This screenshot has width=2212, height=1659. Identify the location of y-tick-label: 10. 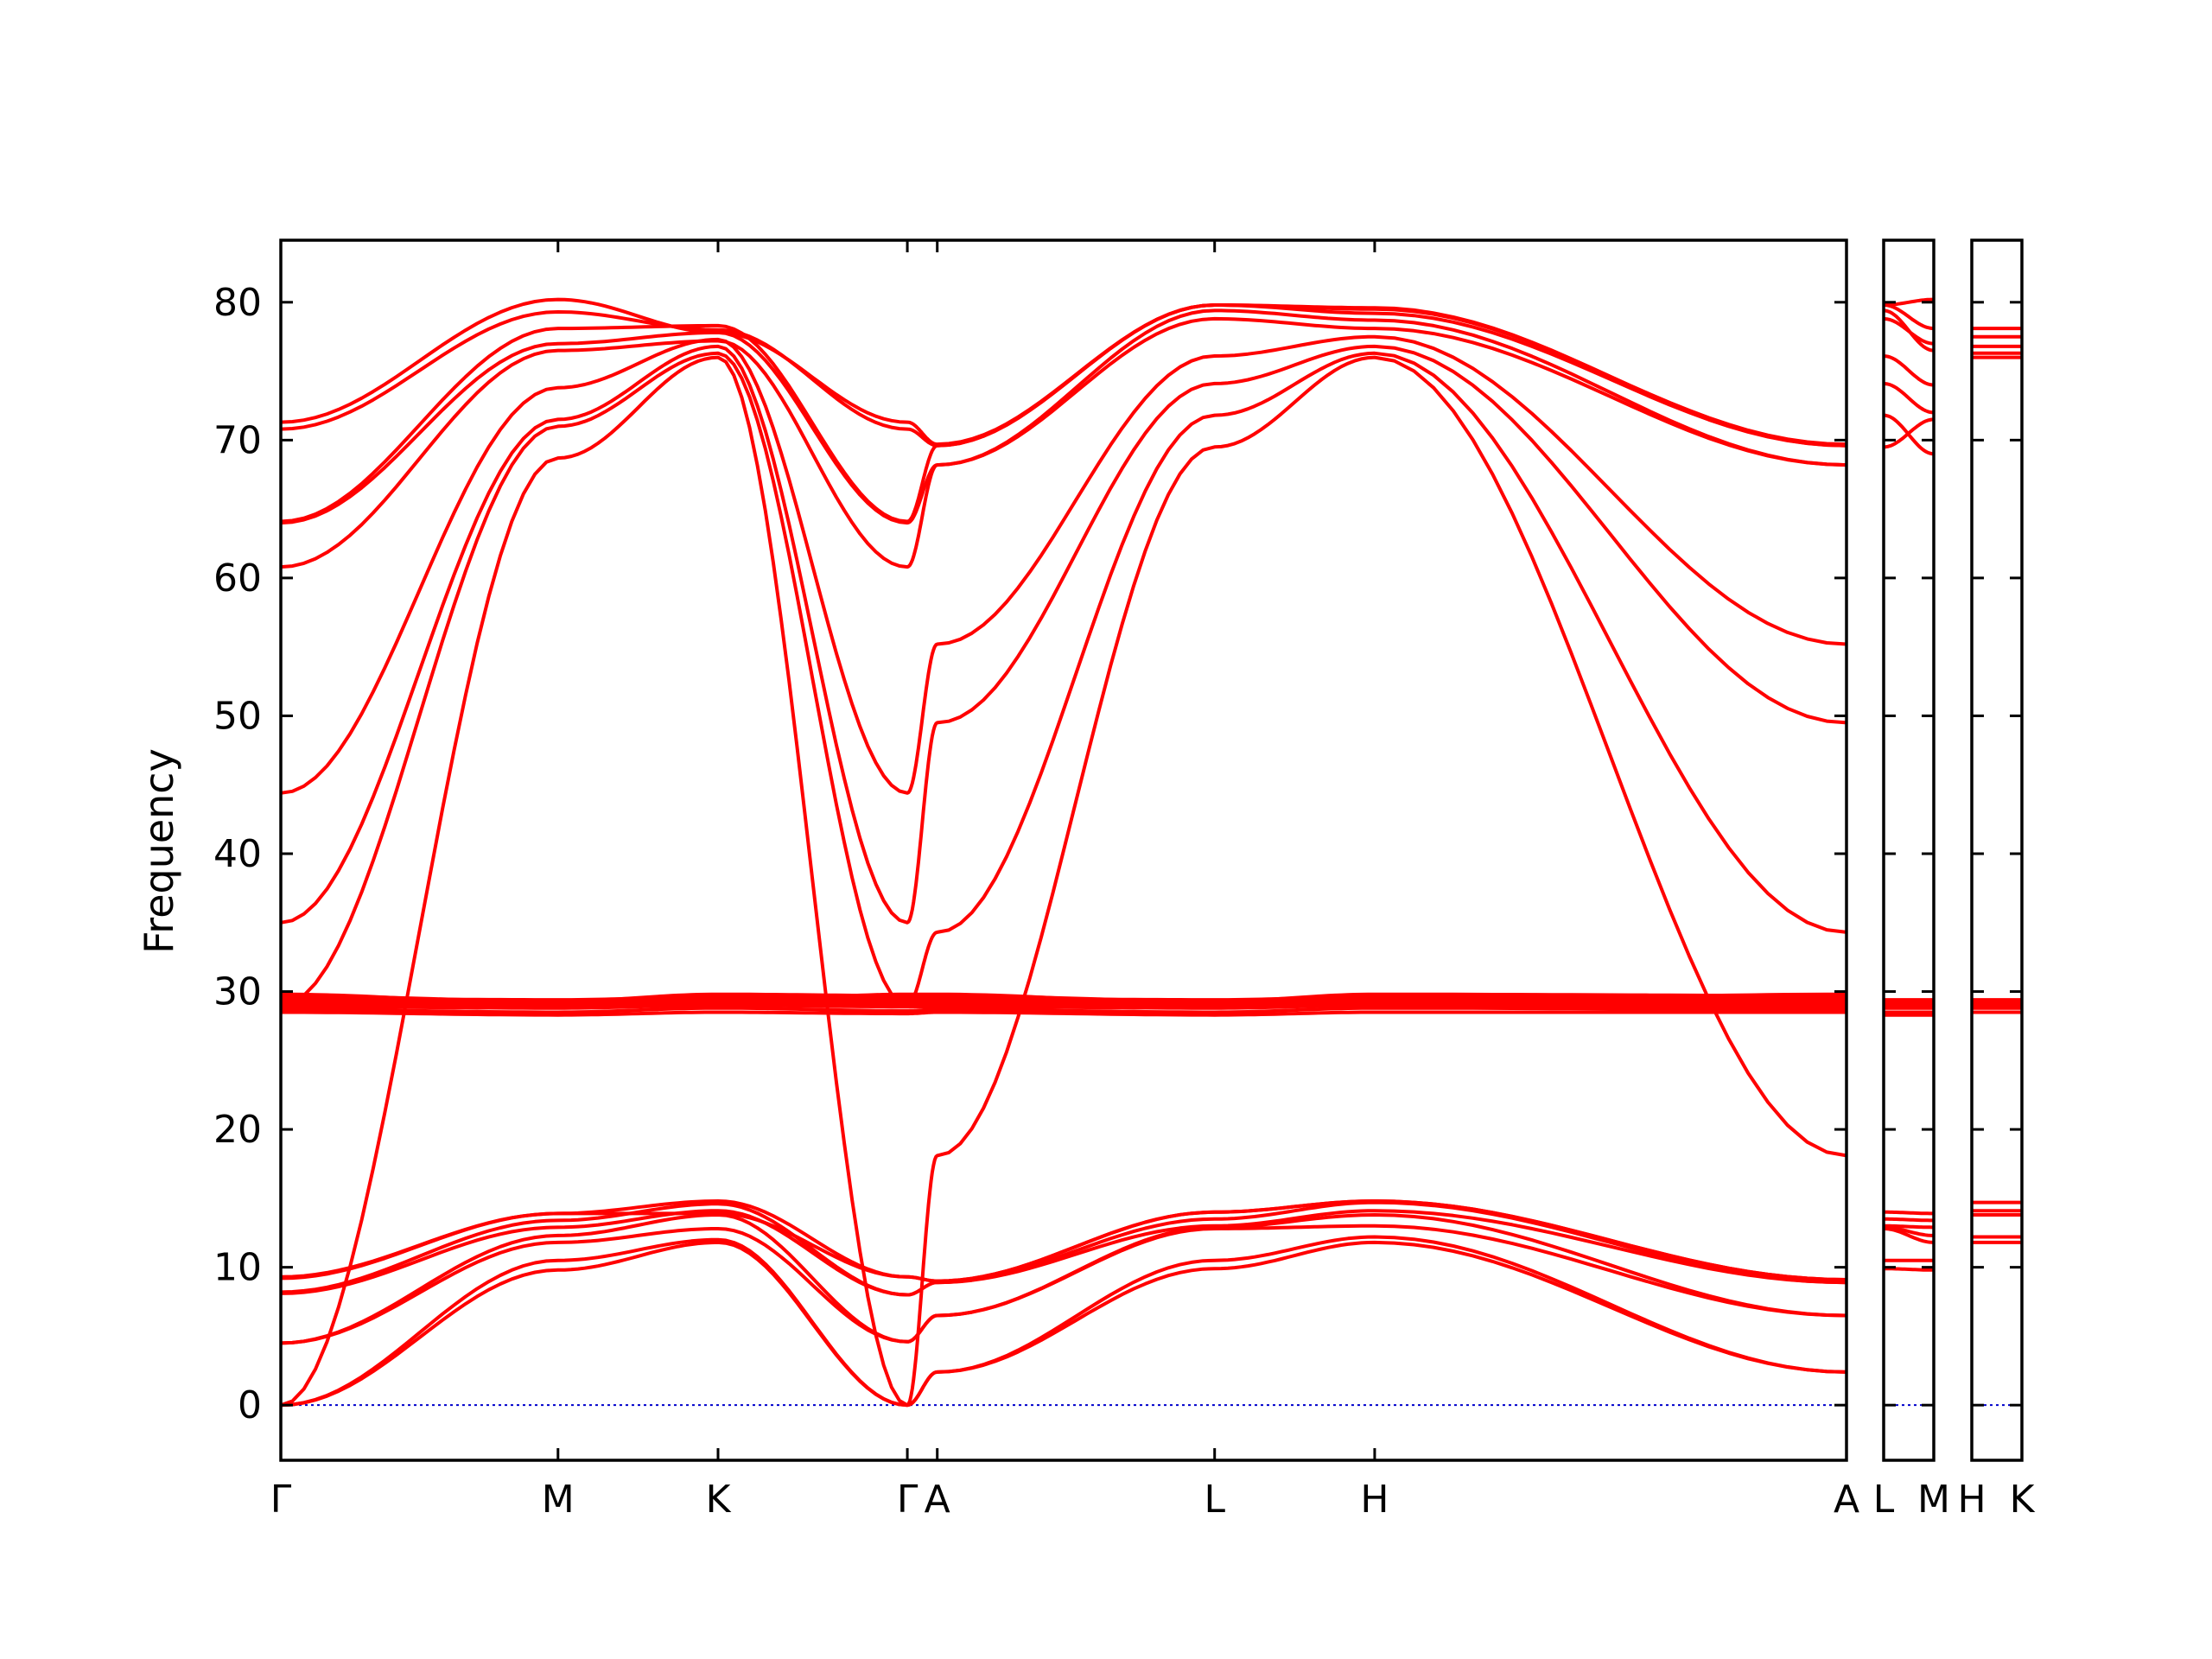
(237, 1268).